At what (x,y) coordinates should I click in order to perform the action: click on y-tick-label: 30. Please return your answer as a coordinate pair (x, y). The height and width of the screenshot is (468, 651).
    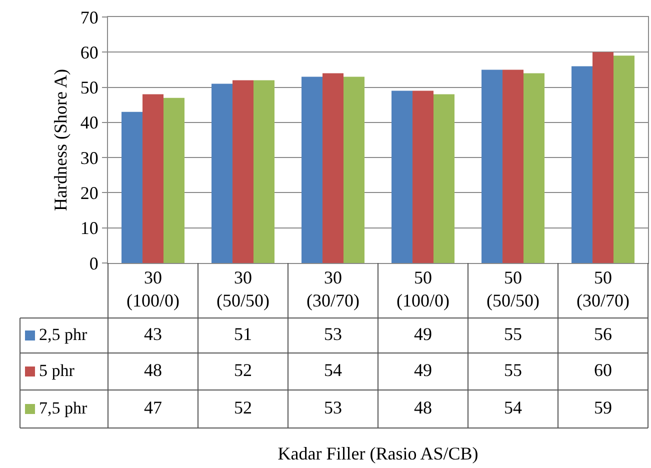
    Looking at the image, I should click on (89, 158).